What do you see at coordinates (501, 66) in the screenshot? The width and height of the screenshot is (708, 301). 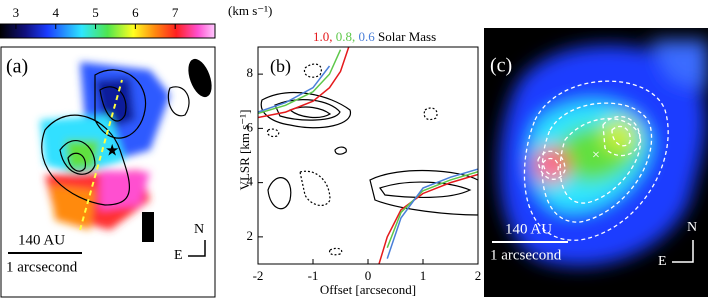 I see `panel-label: (c)` at bounding box center [501, 66].